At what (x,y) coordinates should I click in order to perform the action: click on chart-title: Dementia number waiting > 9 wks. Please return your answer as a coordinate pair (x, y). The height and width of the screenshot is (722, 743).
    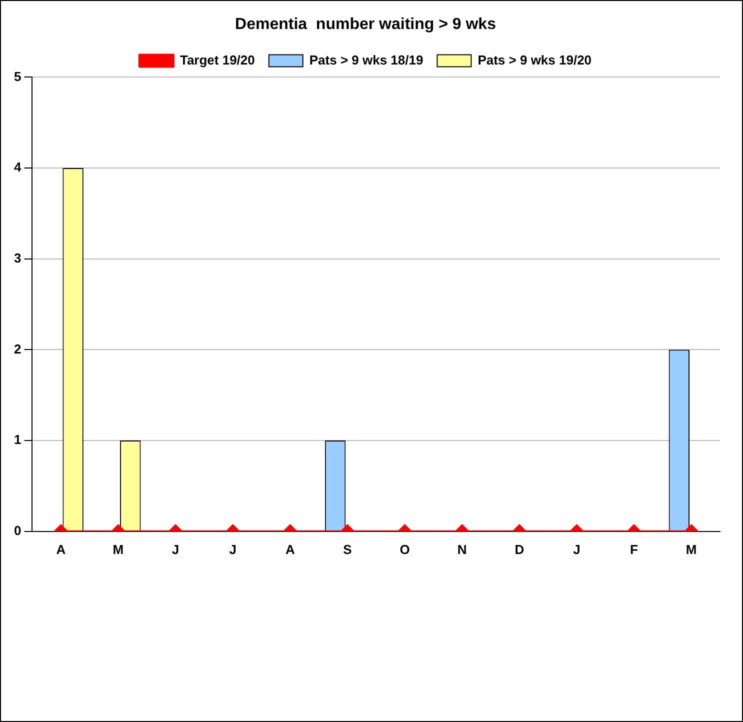
    Looking at the image, I should click on (365, 25).